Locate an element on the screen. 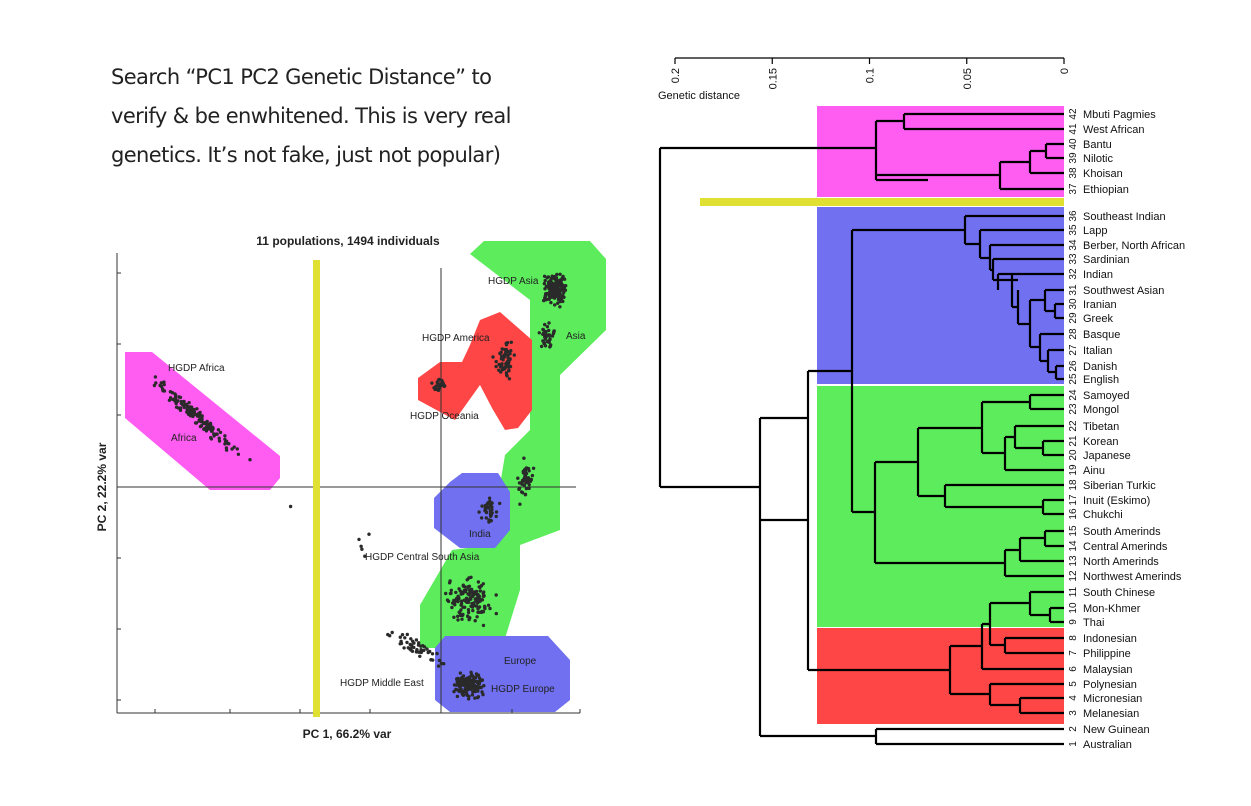 Image resolution: width=1251 pixels, height=806 pixels. population-number: 33 is located at coordinates (1073, 259).